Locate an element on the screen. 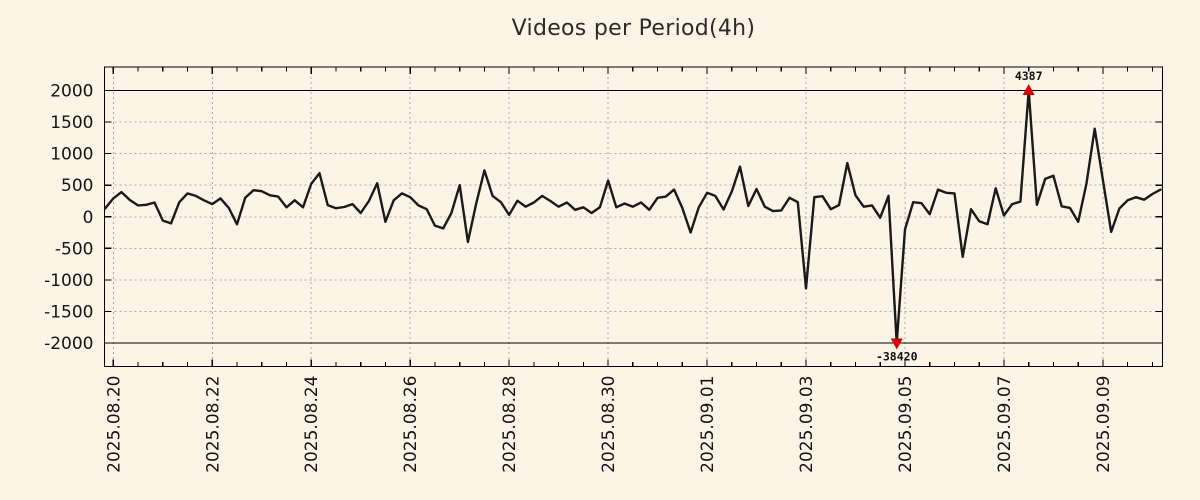 The image size is (1200, 500). x-tick-label: 2025.08.24 is located at coordinates (312, 424).